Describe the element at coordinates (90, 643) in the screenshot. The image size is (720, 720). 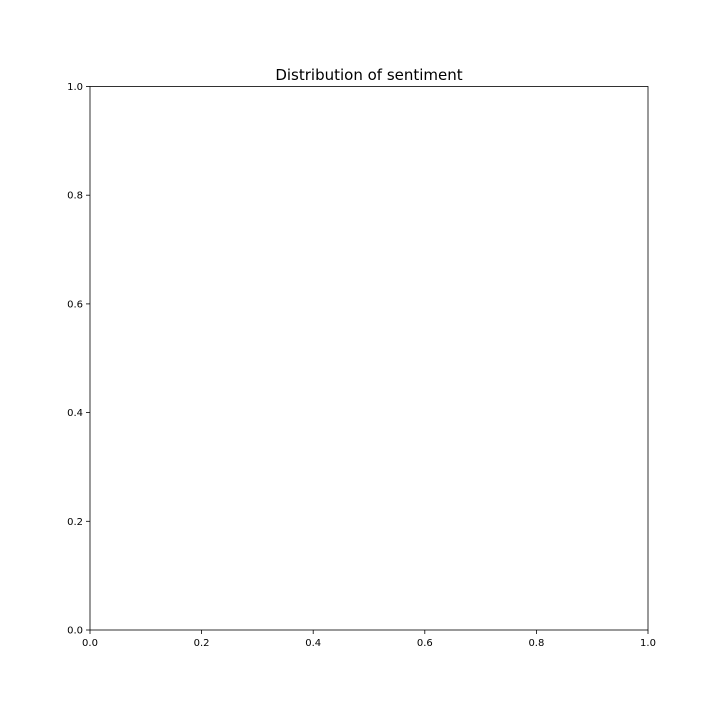
I see `x-tick-label: 0.0` at that location.